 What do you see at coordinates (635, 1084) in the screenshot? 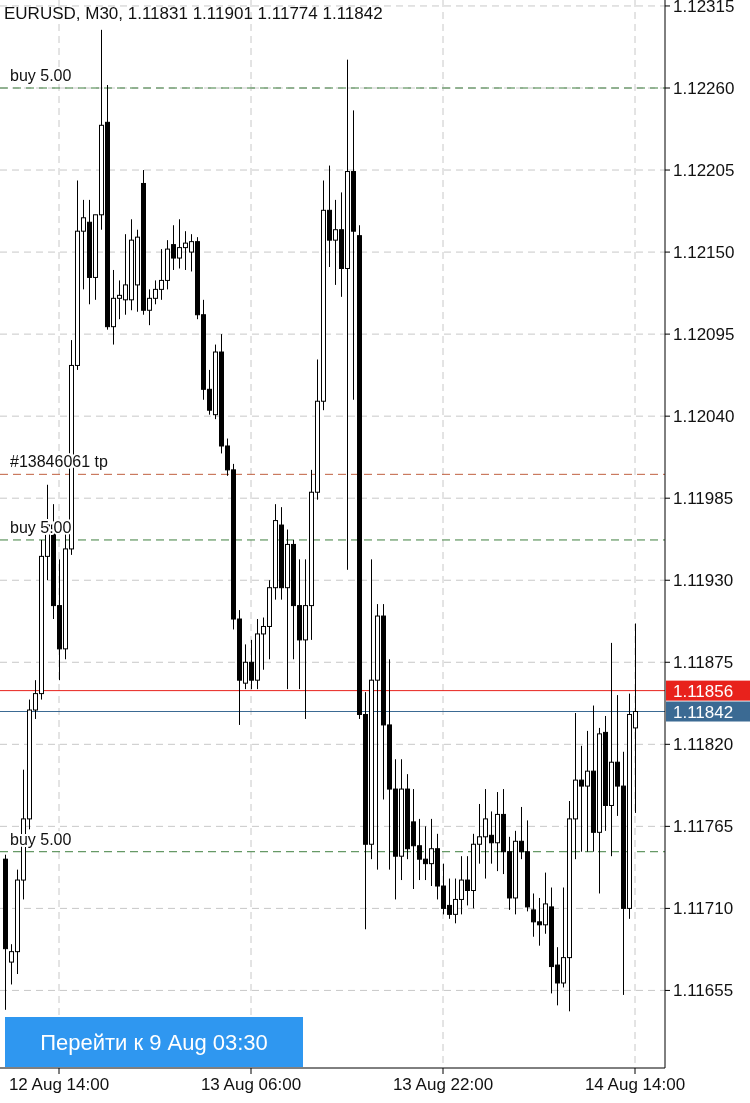
I see `x-tick-label: 14 Aug 14:00` at bounding box center [635, 1084].